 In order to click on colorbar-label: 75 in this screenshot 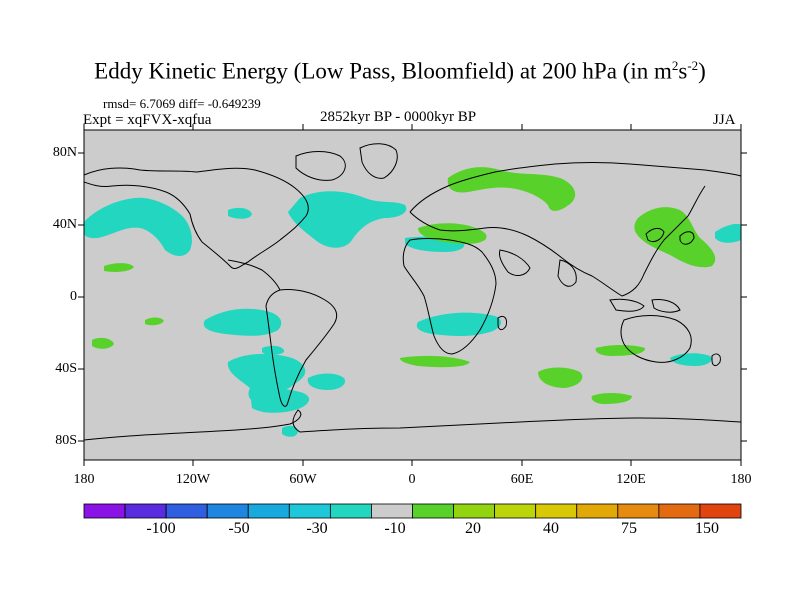, I will do `click(629, 528)`.